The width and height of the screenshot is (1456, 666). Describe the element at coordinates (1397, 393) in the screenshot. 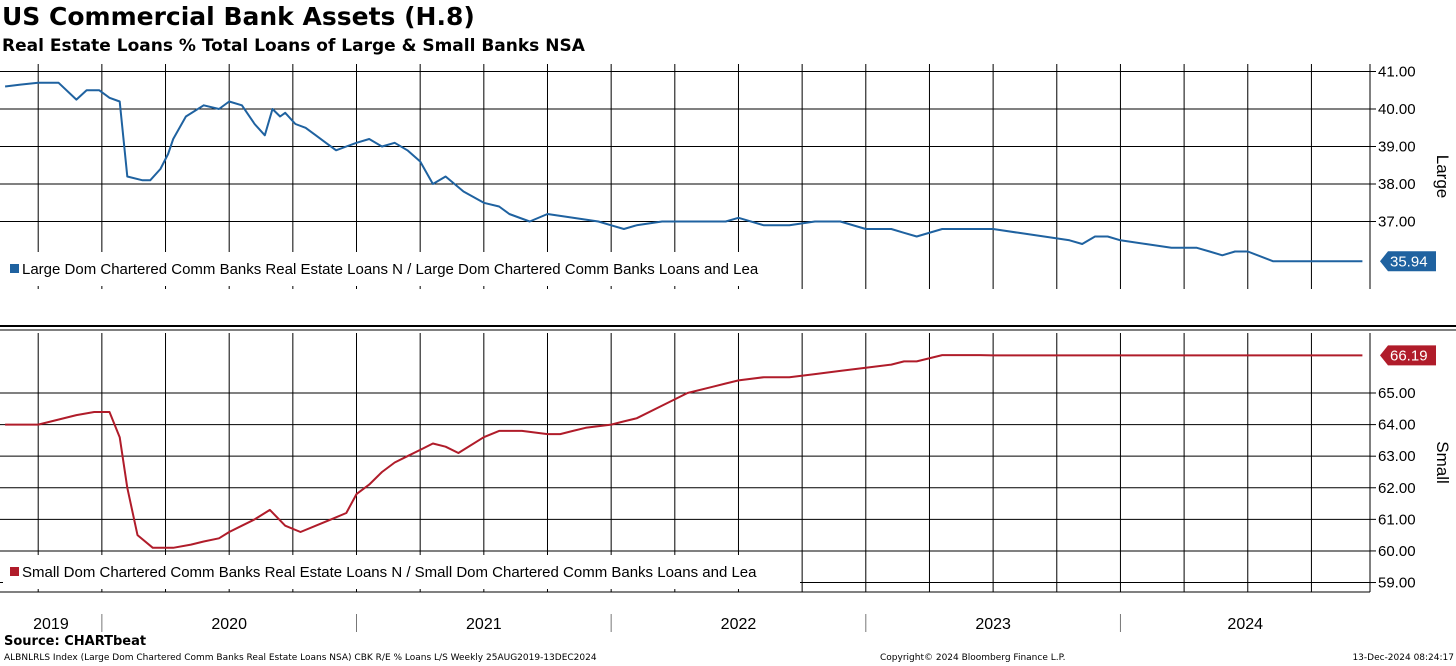

I see `small-ytick-label: 65.00` at that location.